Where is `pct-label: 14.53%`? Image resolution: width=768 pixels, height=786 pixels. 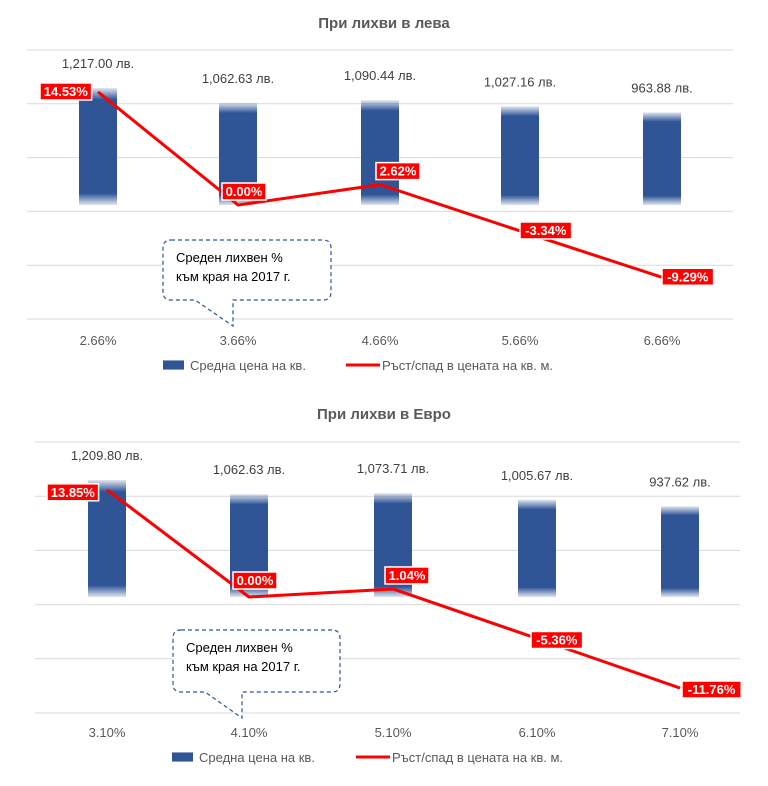 pct-label: 14.53% is located at coordinates (66, 91).